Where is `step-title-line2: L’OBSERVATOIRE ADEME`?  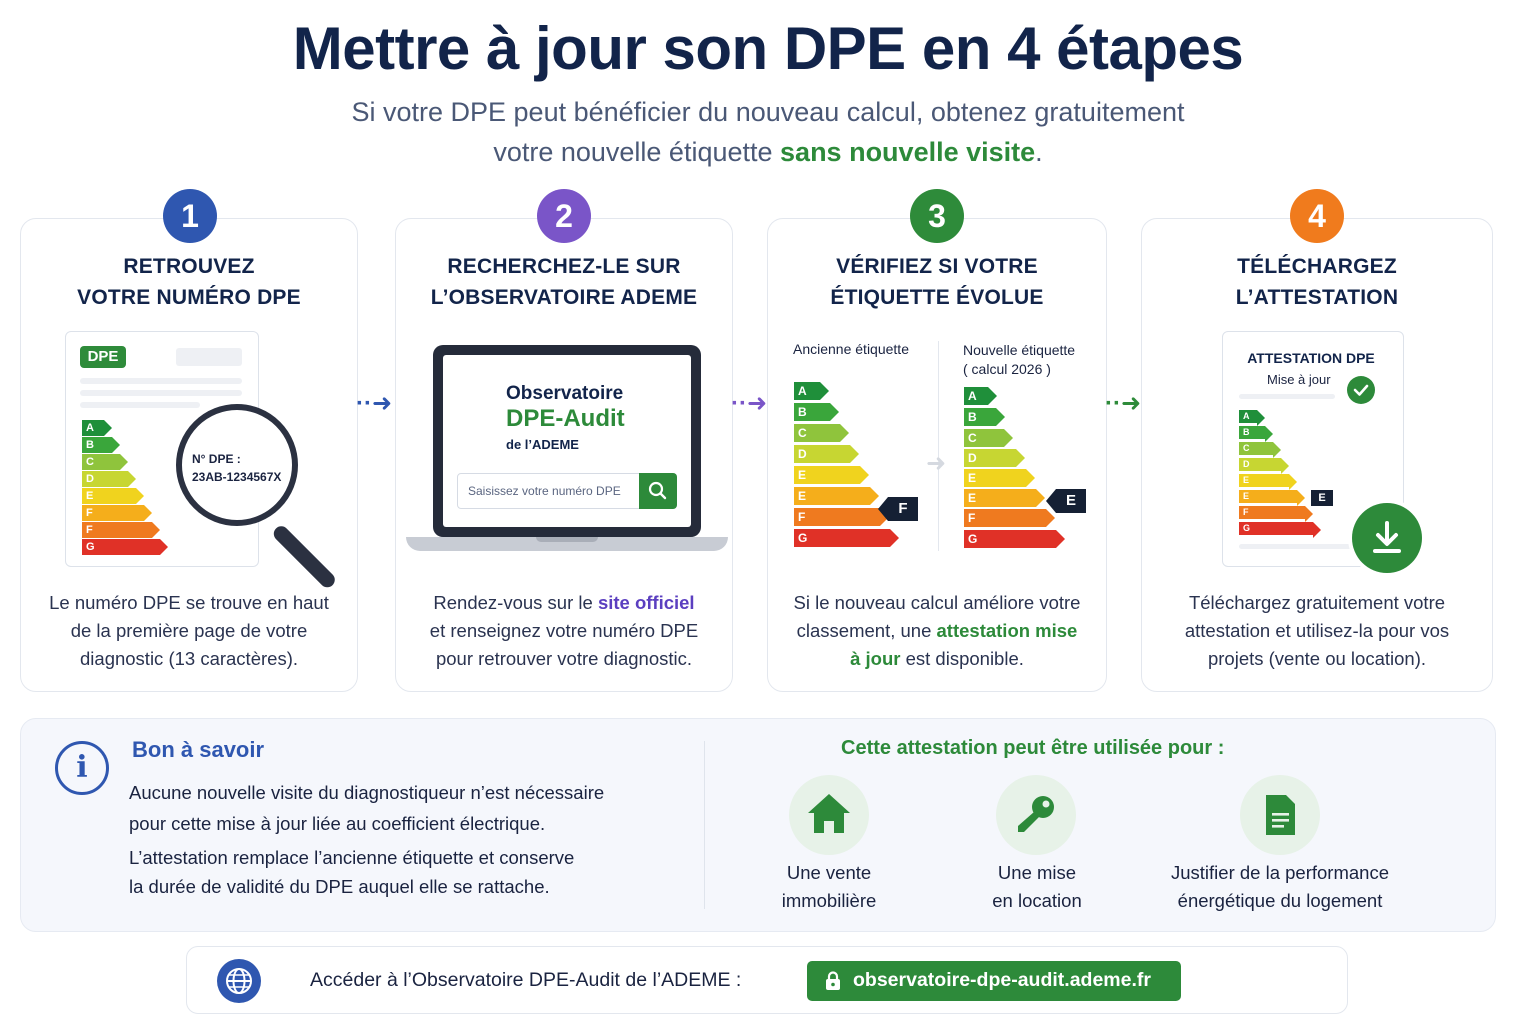 step-title-line2: L’OBSERVATOIRE ADEME is located at coordinates (564, 297).